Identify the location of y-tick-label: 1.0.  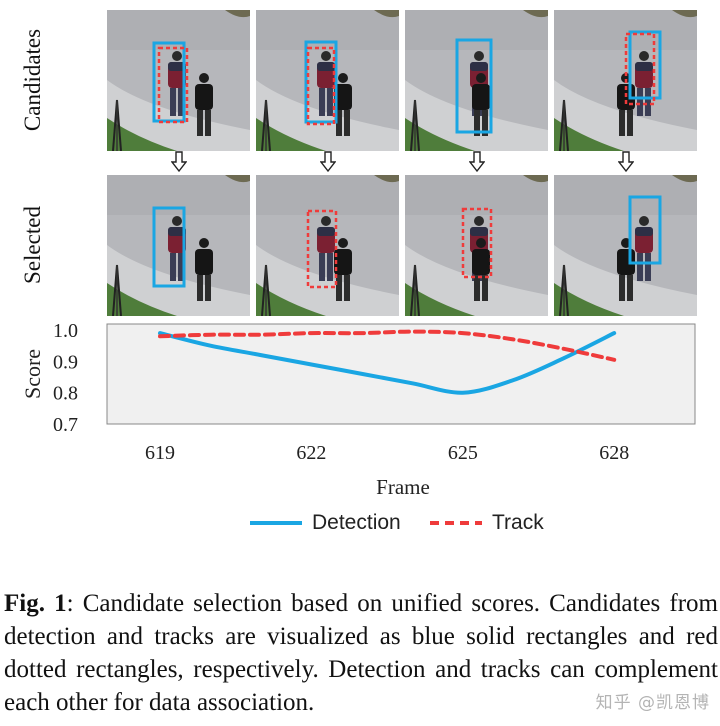
(65, 331).